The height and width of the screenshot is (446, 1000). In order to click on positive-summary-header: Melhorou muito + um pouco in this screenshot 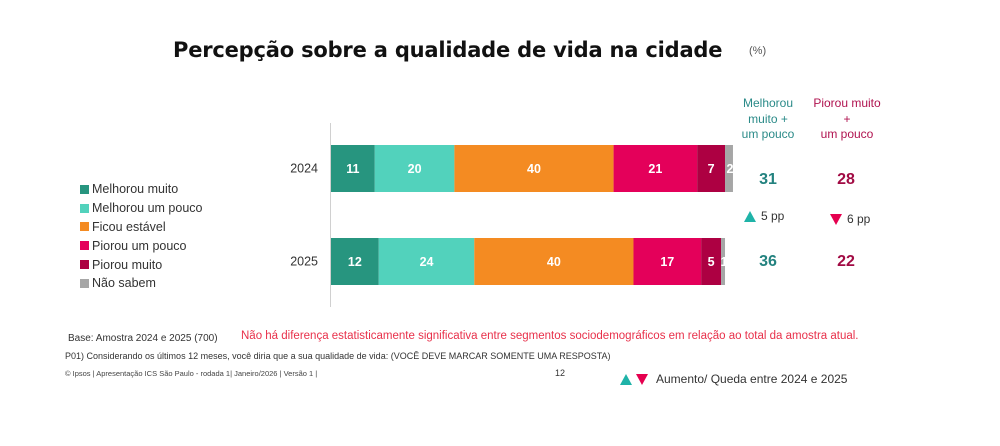, I will do `click(768, 119)`.